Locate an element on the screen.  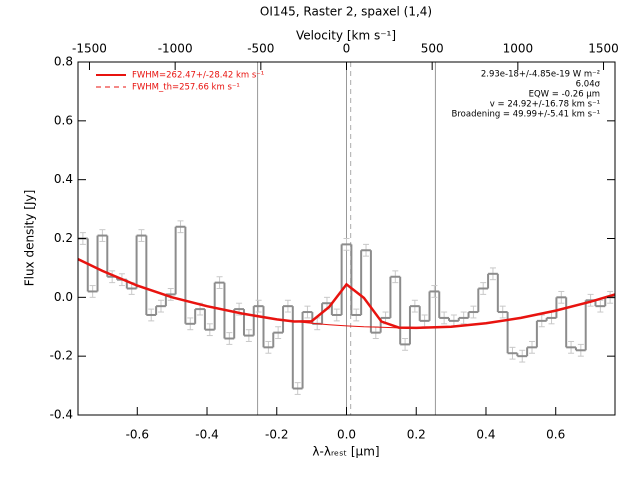
chart-title: OI145, Raster 2, spaxel (1,4) is located at coordinates (346, 12).